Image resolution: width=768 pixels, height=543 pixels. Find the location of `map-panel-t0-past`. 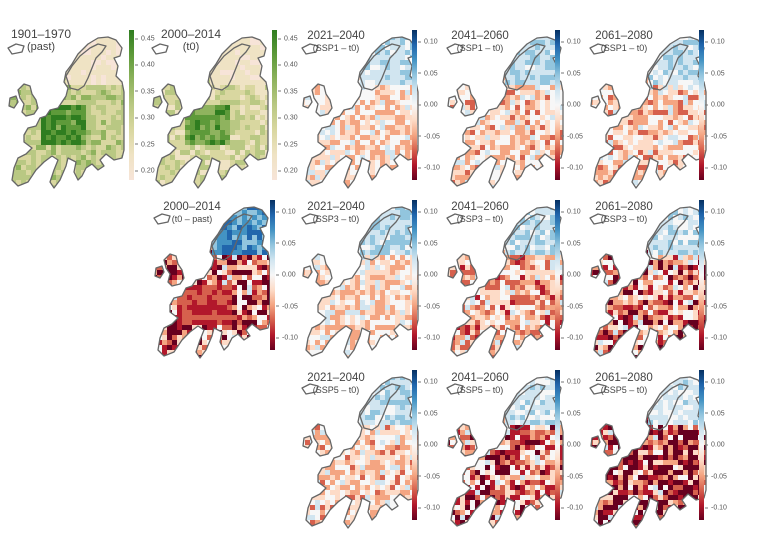

map-panel-t0-past is located at coordinates (222, 286).